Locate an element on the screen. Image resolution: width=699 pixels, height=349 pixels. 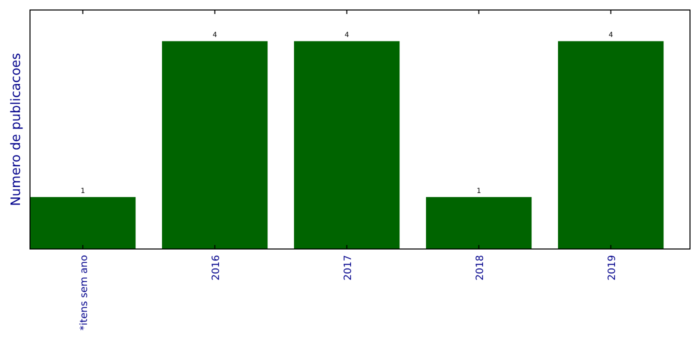
x-tick-label: *itens sem ano is located at coordinates (84, 292).